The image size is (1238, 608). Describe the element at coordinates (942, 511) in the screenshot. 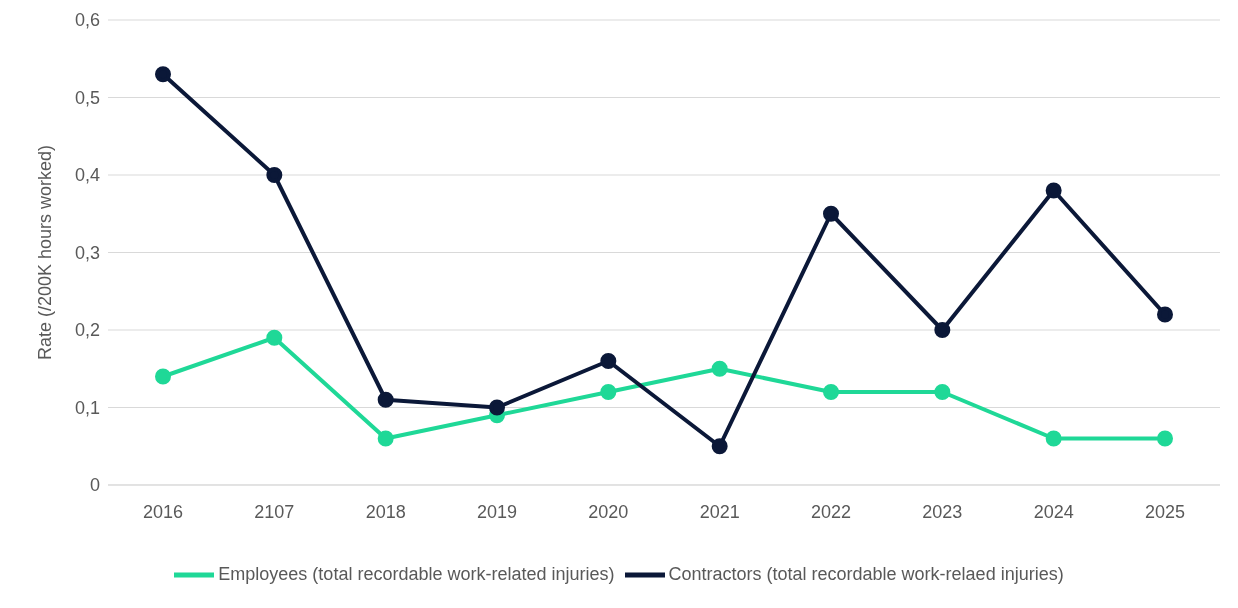

I see `x-tick-label: 2023` at that location.